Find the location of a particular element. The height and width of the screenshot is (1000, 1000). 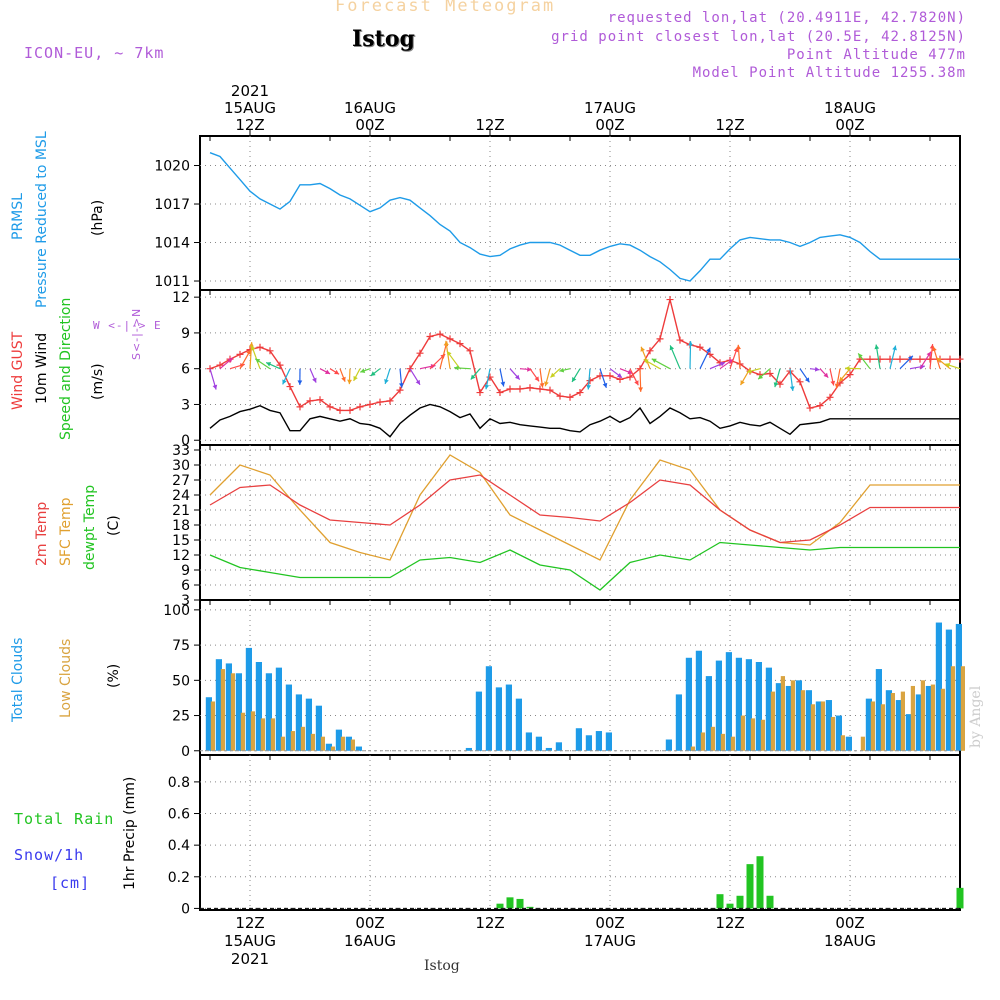

bottom-time-label: 12Z is located at coordinates (489, 923).